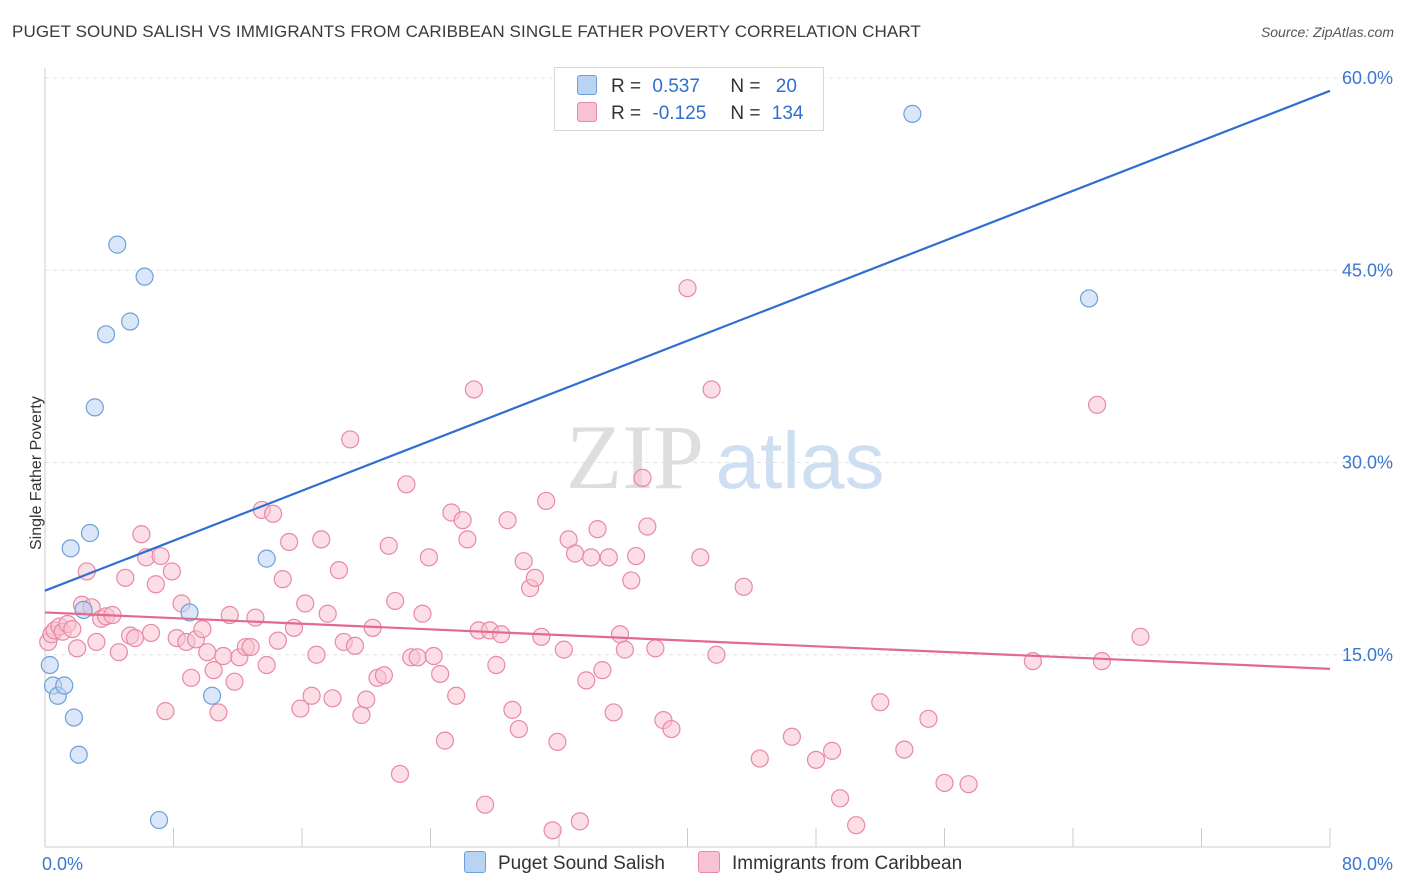 The image size is (1406, 892). I want to click on trend-line-caribbean, so click(687, 640).